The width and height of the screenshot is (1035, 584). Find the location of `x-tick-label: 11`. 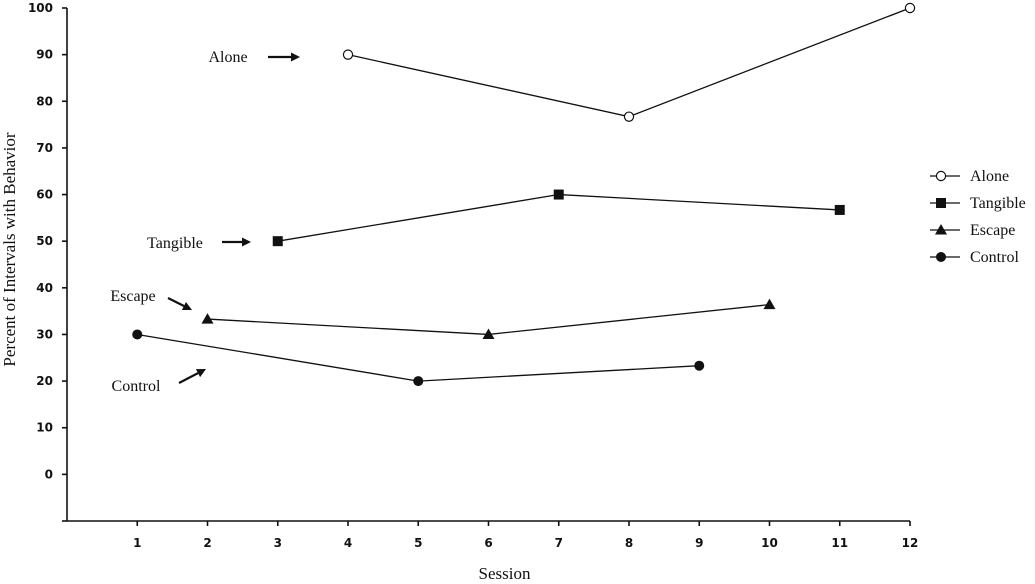

x-tick-label: 11 is located at coordinates (839, 543).